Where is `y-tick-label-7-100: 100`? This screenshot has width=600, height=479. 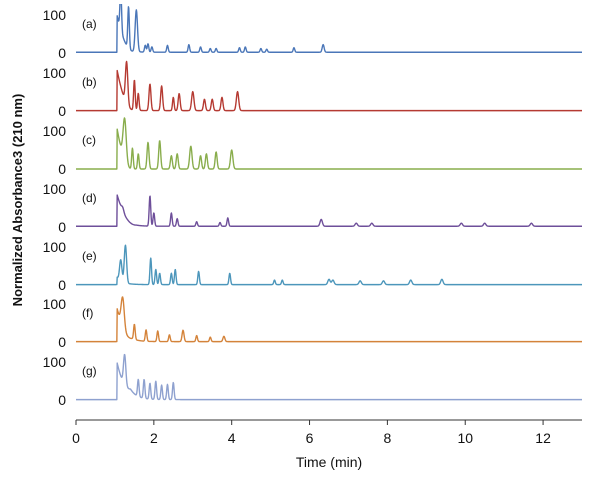
y-tick-label-7-100: 100 is located at coordinates (55, 362).